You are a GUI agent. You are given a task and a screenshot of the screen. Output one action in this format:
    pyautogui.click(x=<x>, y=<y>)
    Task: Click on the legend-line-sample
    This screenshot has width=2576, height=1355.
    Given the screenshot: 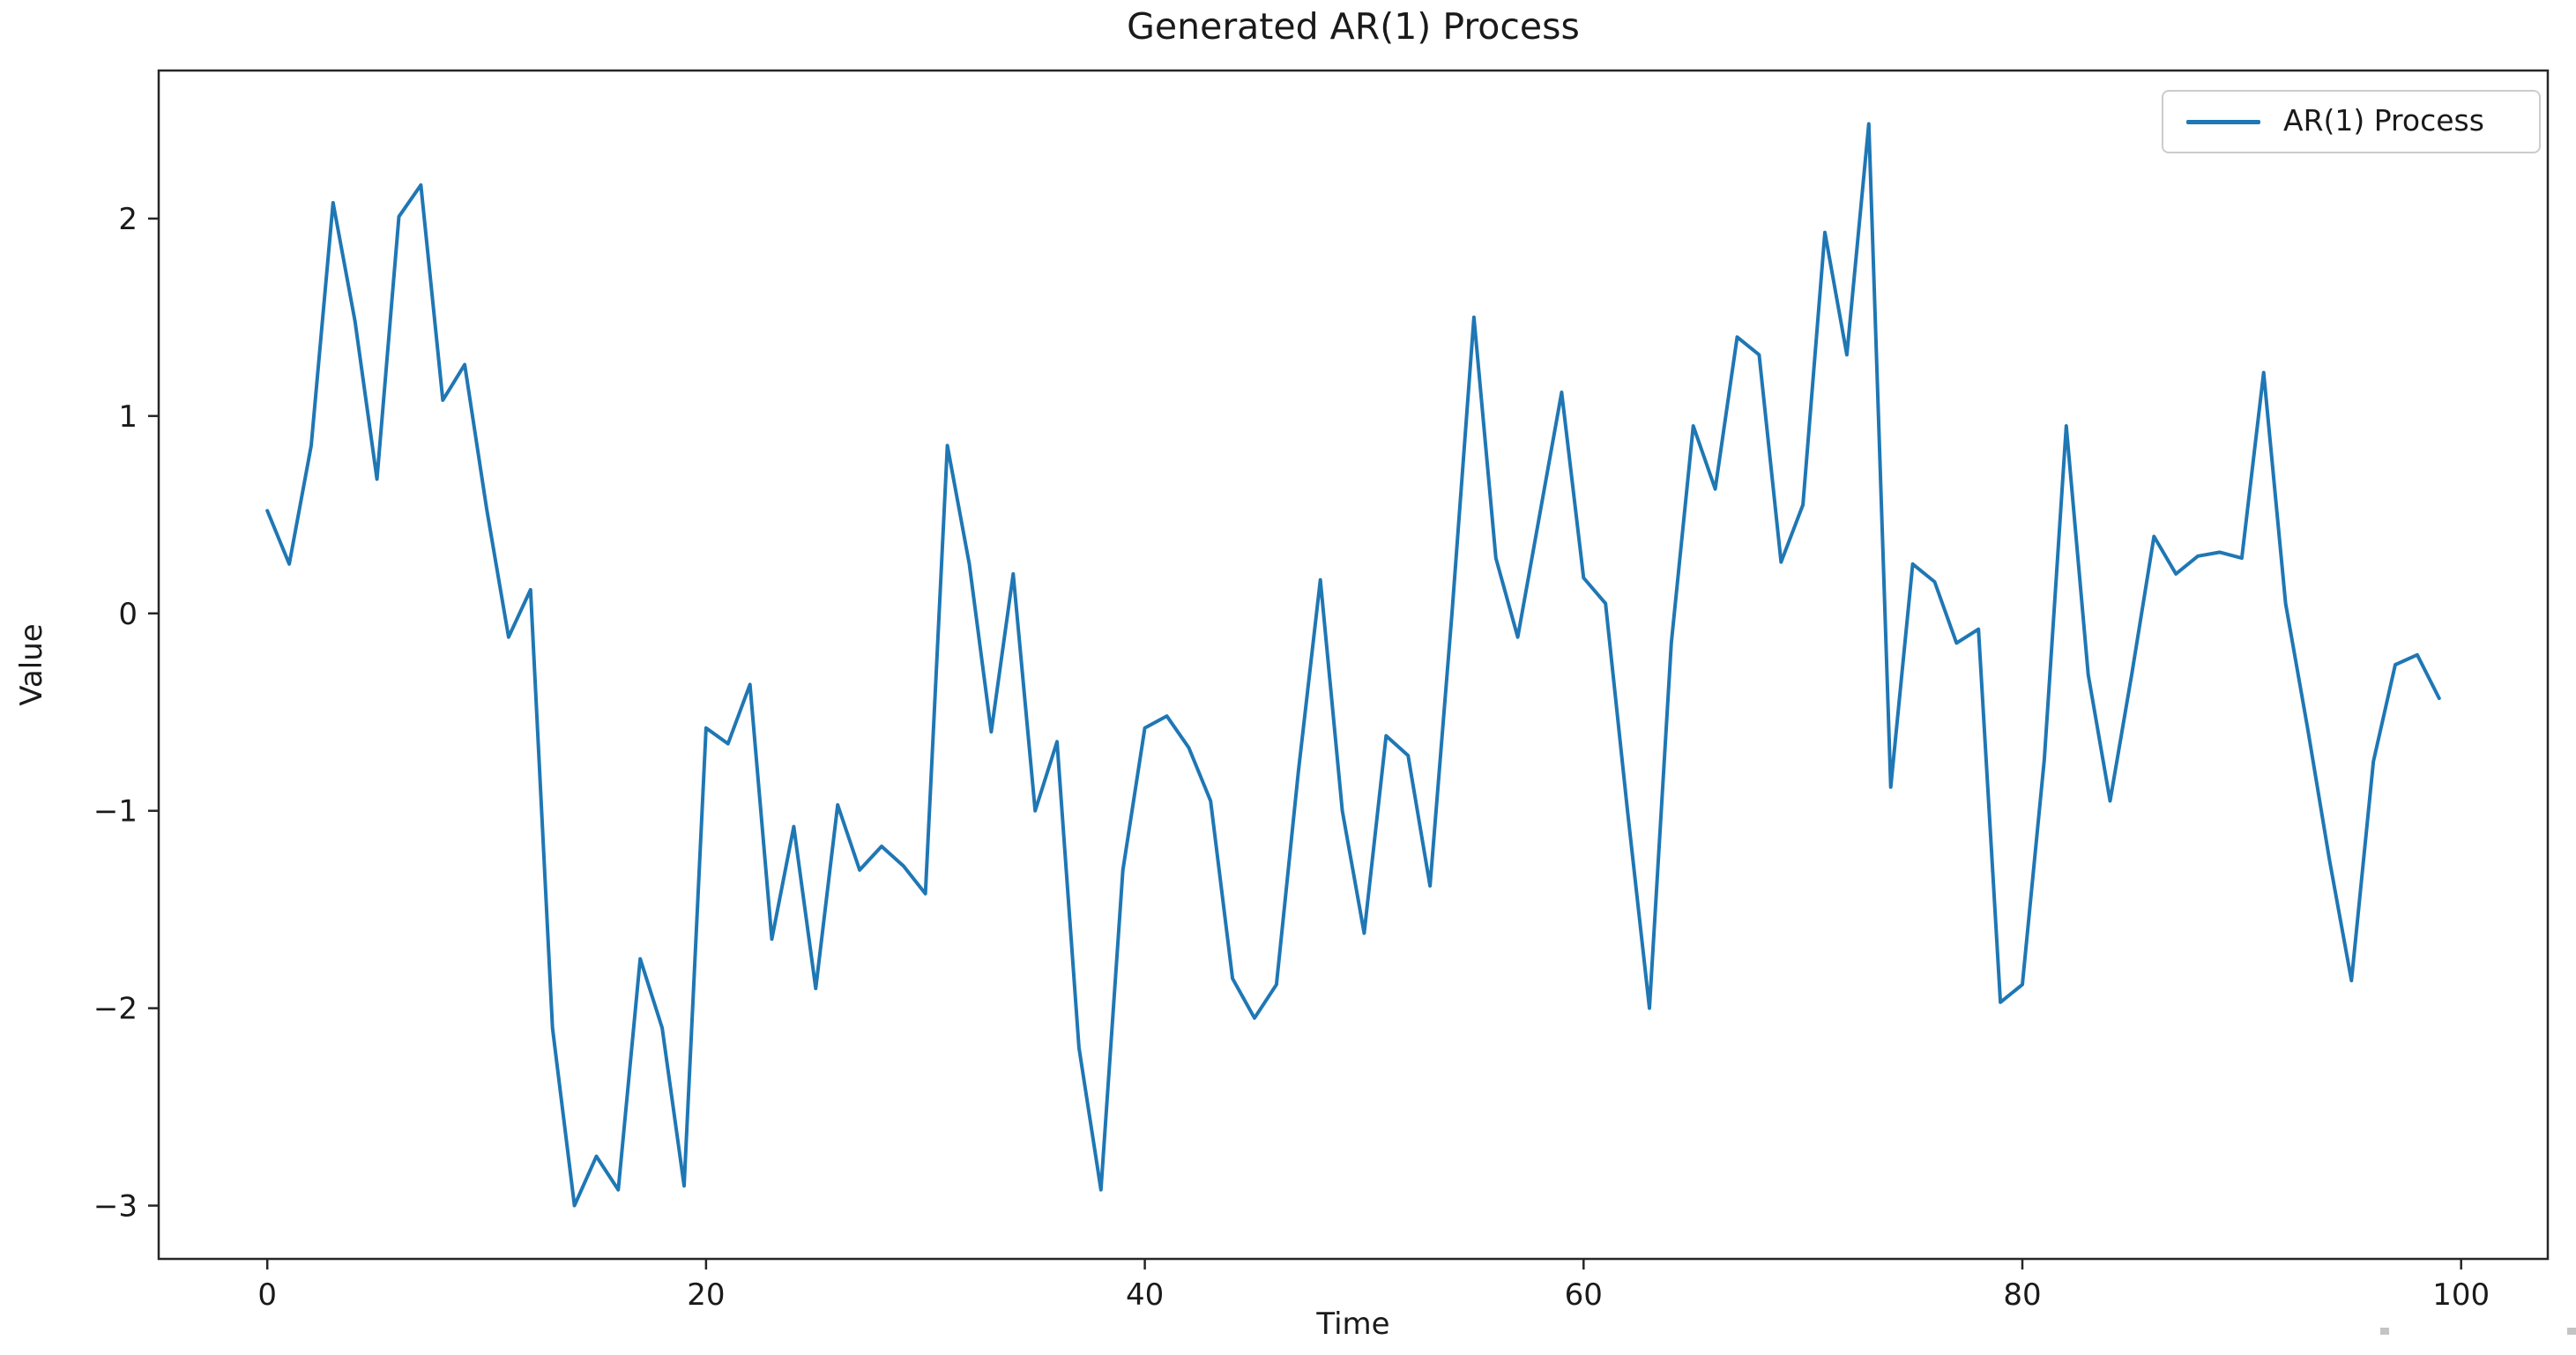 What is the action you would take?
    pyautogui.click(x=2223, y=121)
    